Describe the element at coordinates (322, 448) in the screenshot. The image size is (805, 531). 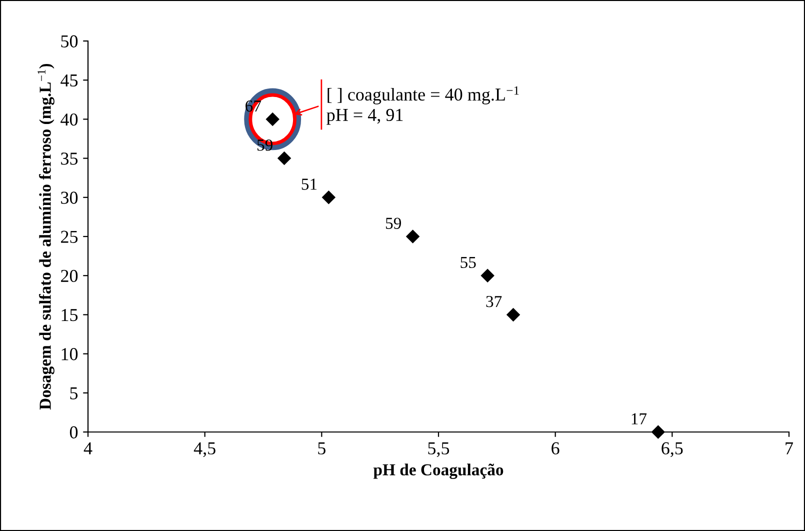
I see `x-tick-label: 5` at that location.